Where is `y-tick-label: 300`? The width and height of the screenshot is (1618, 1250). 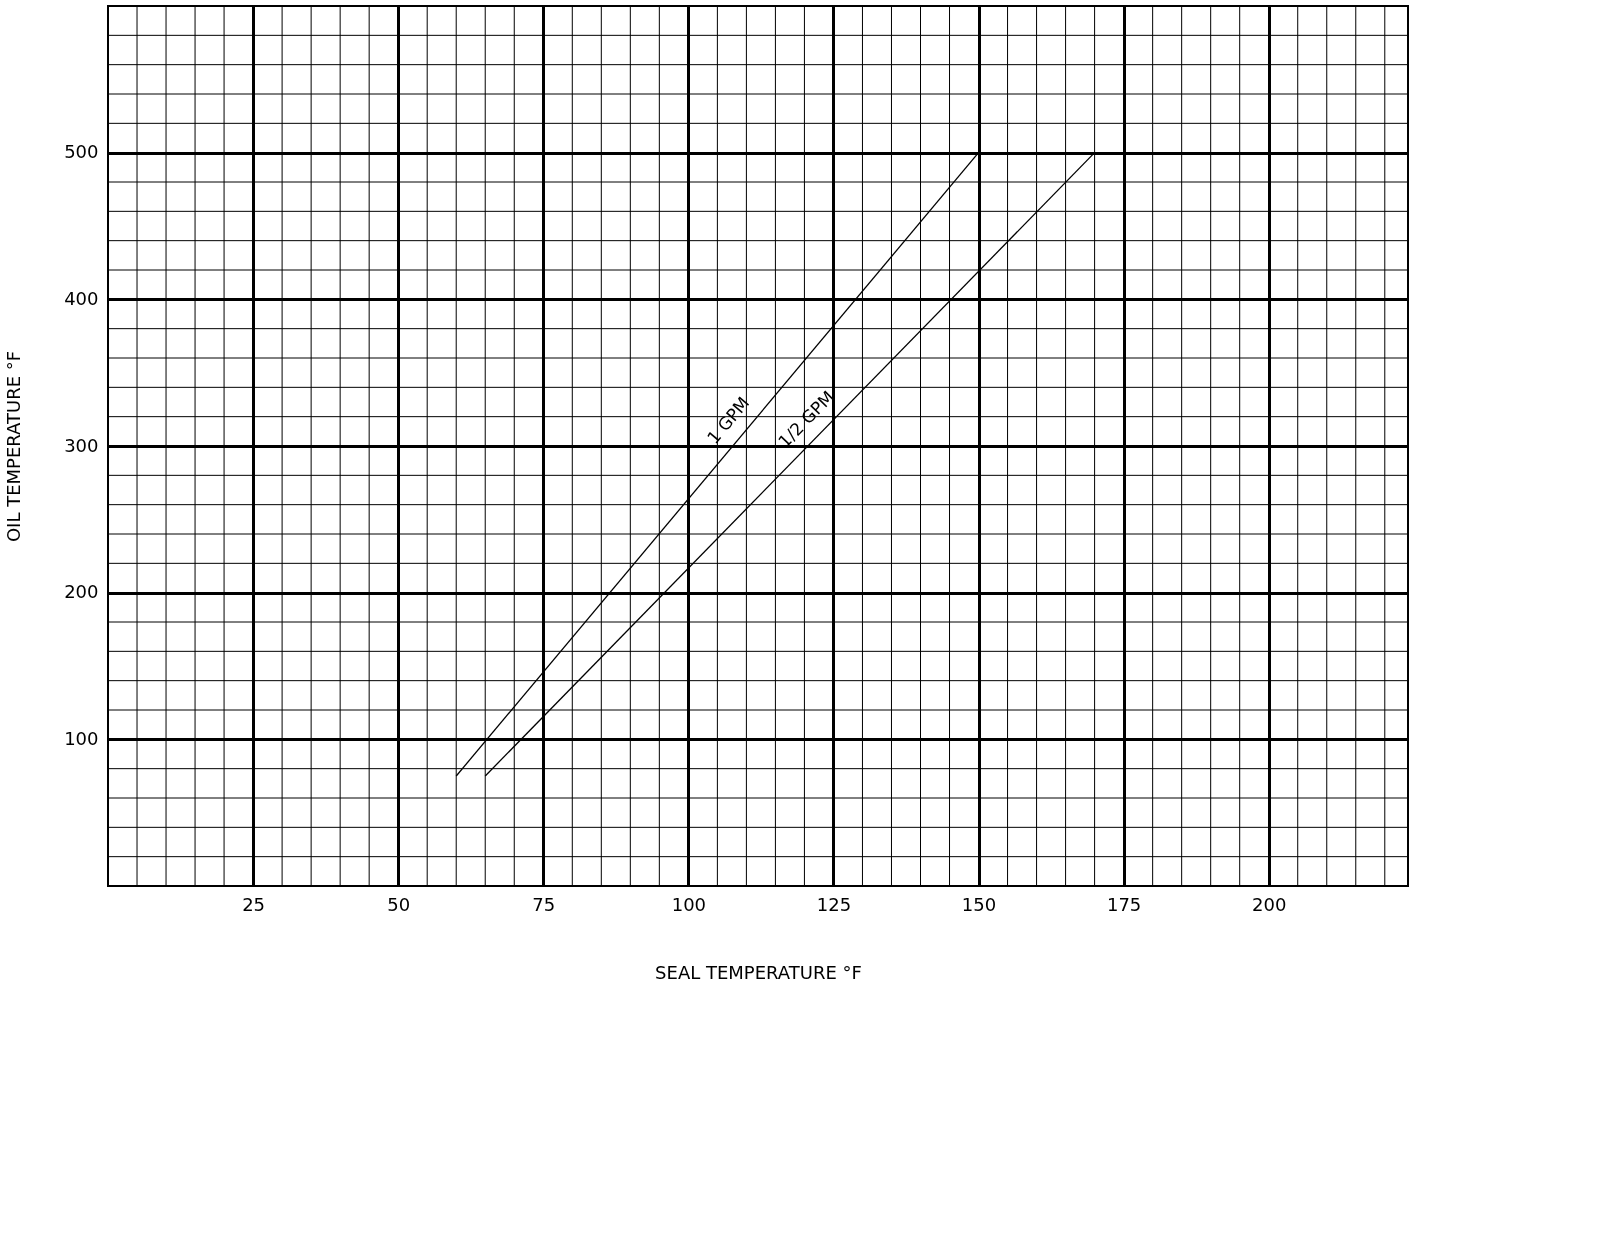
y-tick-label: 300 is located at coordinates (81, 445).